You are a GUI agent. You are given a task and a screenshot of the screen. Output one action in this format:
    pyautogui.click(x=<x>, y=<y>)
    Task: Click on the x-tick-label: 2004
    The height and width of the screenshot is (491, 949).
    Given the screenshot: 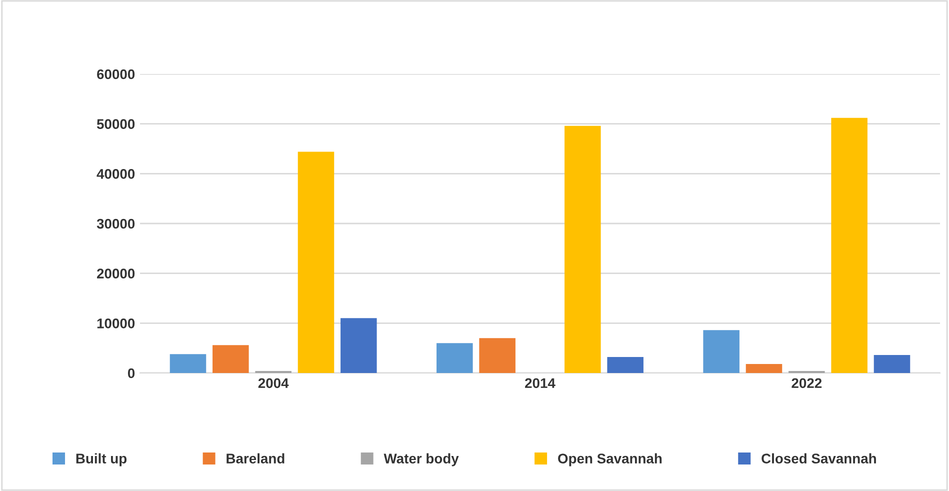 What is the action you would take?
    pyautogui.click(x=273, y=383)
    